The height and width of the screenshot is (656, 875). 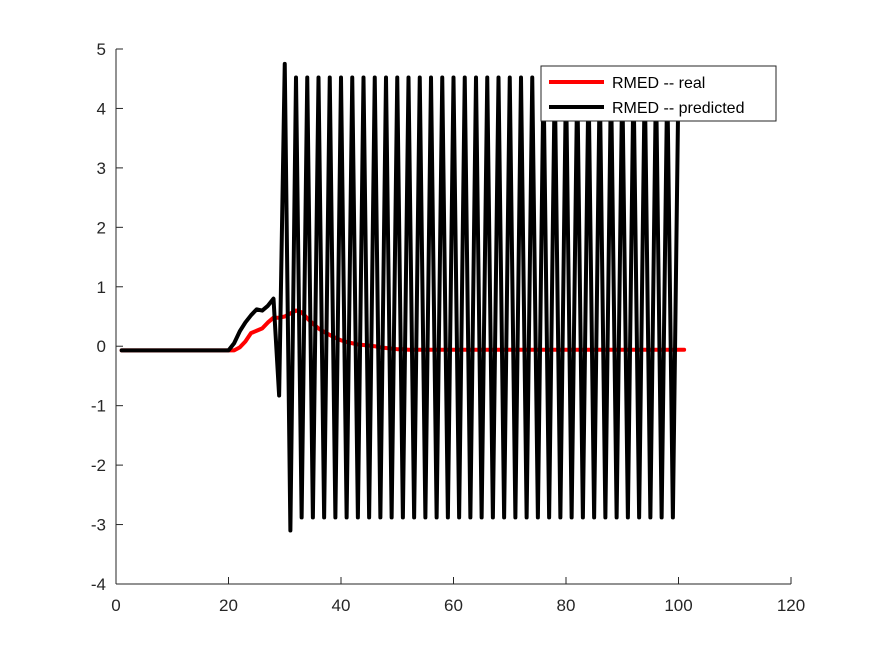 I want to click on y-tick-label: 1, so click(x=101, y=287).